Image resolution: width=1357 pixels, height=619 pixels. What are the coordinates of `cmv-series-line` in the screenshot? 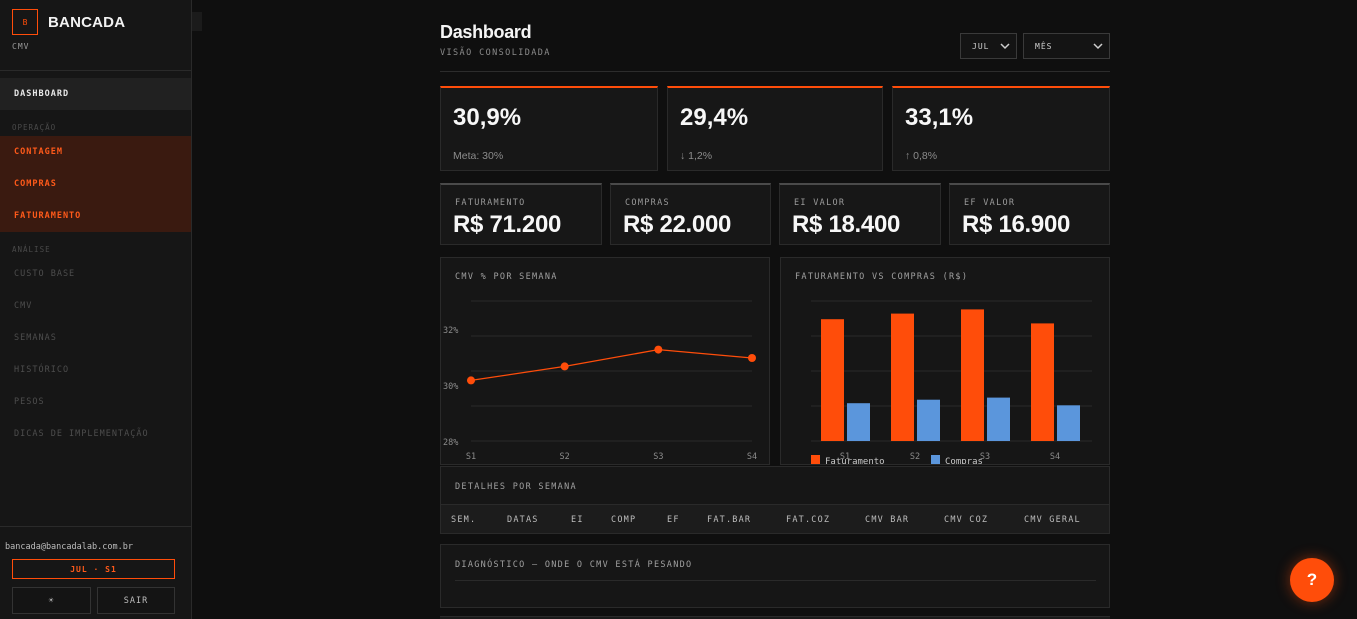 It's located at (611, 365).